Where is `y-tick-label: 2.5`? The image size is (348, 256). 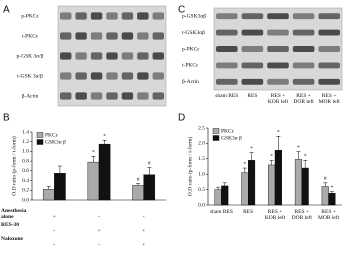 y-tick-label: 2.5 is located at coordinates (201, 128).